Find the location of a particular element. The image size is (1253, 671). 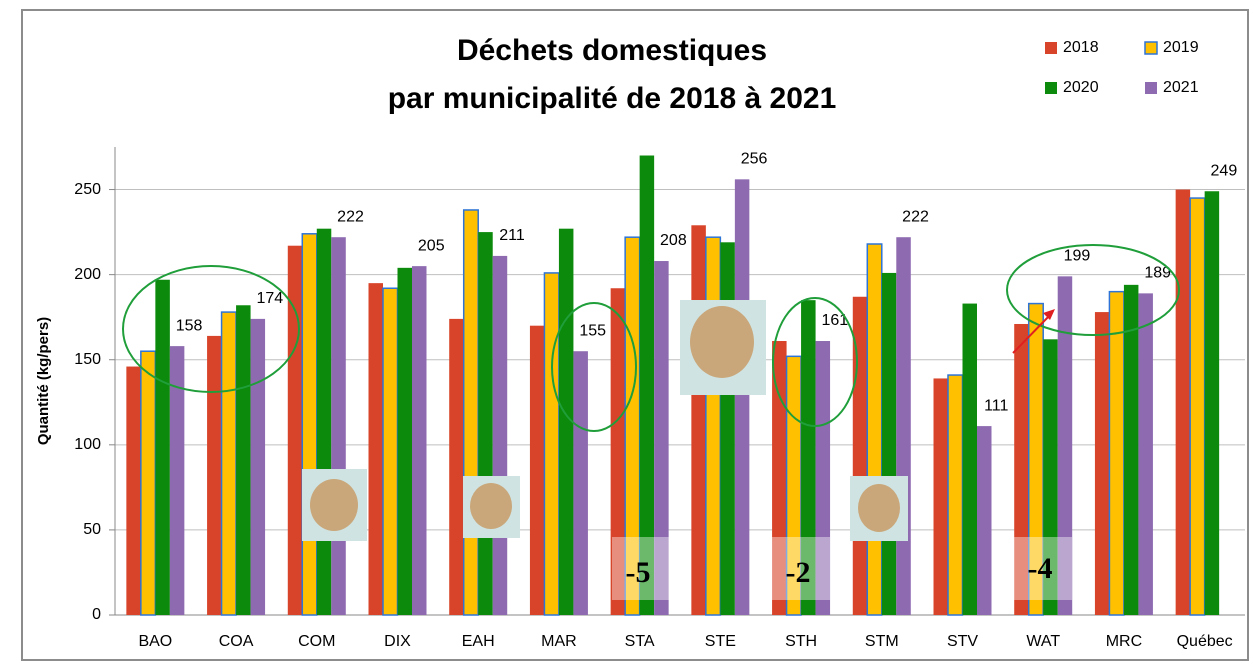

y-tick-label: 50 is located at coordinates (92, 529).